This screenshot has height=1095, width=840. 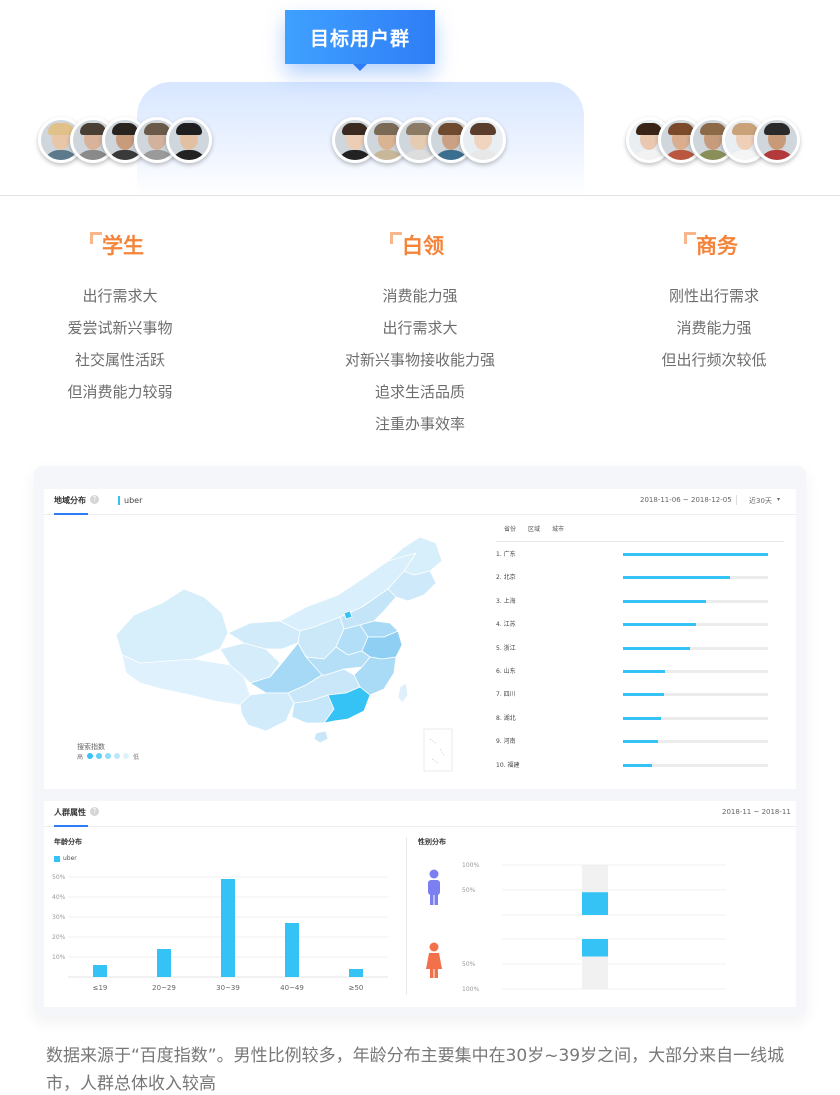 What do you see at coordinates (133, 500) in the screenshot?
I see `series-label: uber` at bounding box center [133, 500].